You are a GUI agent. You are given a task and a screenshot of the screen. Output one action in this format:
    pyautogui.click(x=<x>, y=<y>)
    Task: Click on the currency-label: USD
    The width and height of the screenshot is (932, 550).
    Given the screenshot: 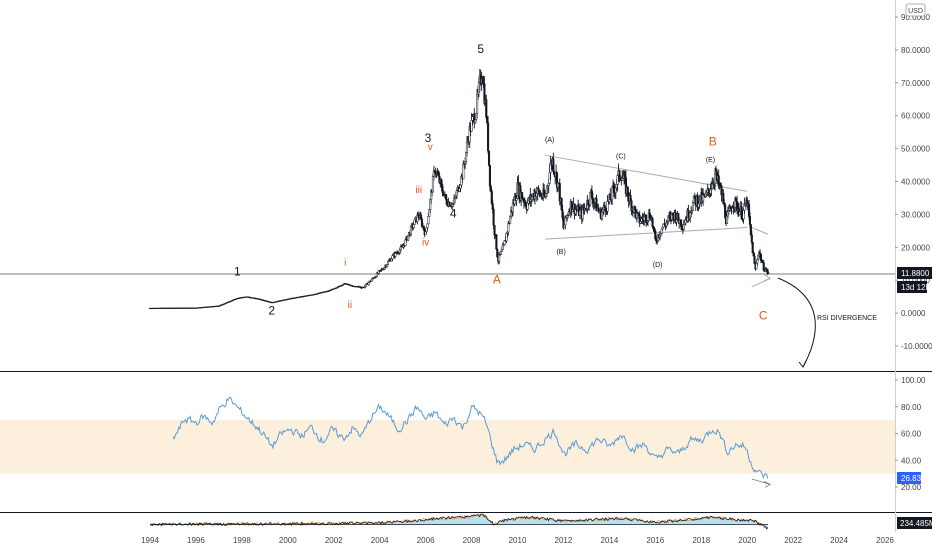 What is the action you would take?
    pyautogui.click(x=915, y=11)
    